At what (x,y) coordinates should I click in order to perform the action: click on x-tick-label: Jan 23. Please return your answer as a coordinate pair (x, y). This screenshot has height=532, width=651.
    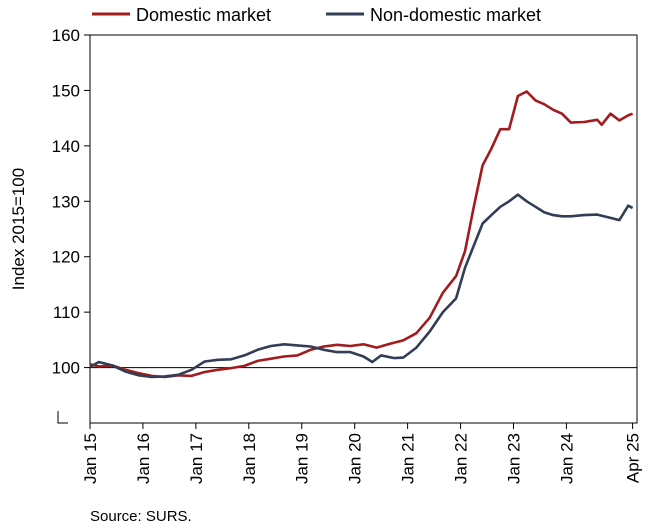
    Looking at the image, I should click on (513, 458).